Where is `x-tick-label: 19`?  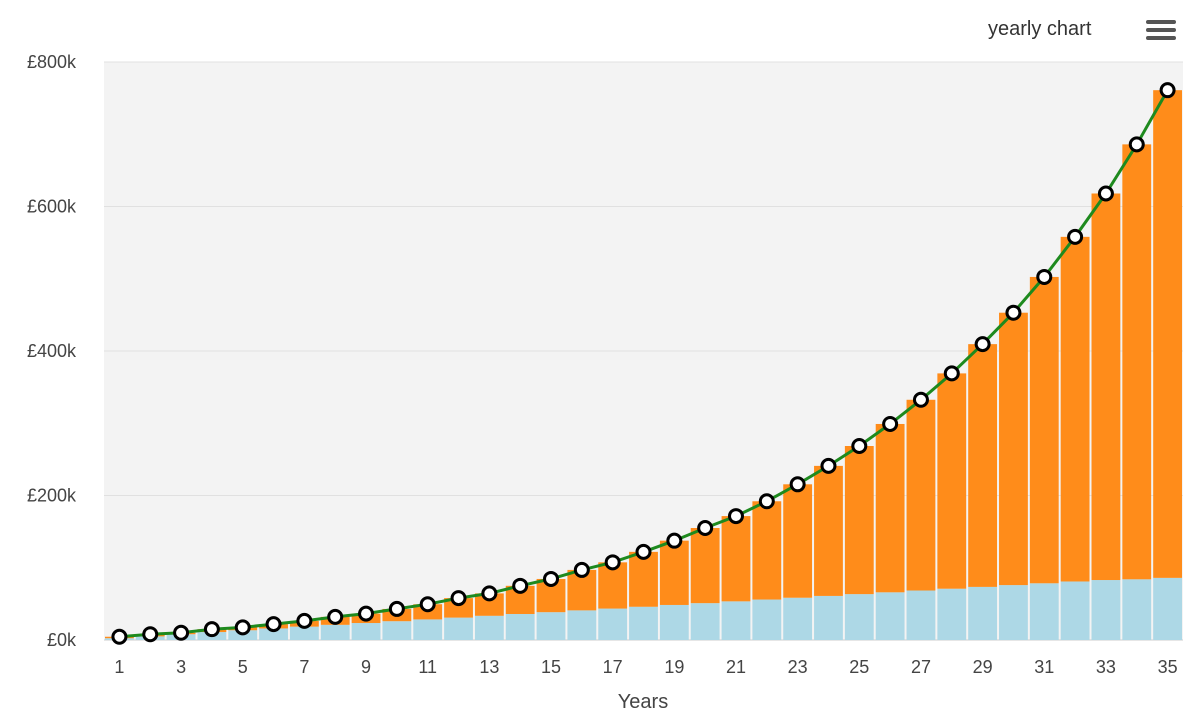
x-tick-label: 19 is located at coordinates (674, 667).